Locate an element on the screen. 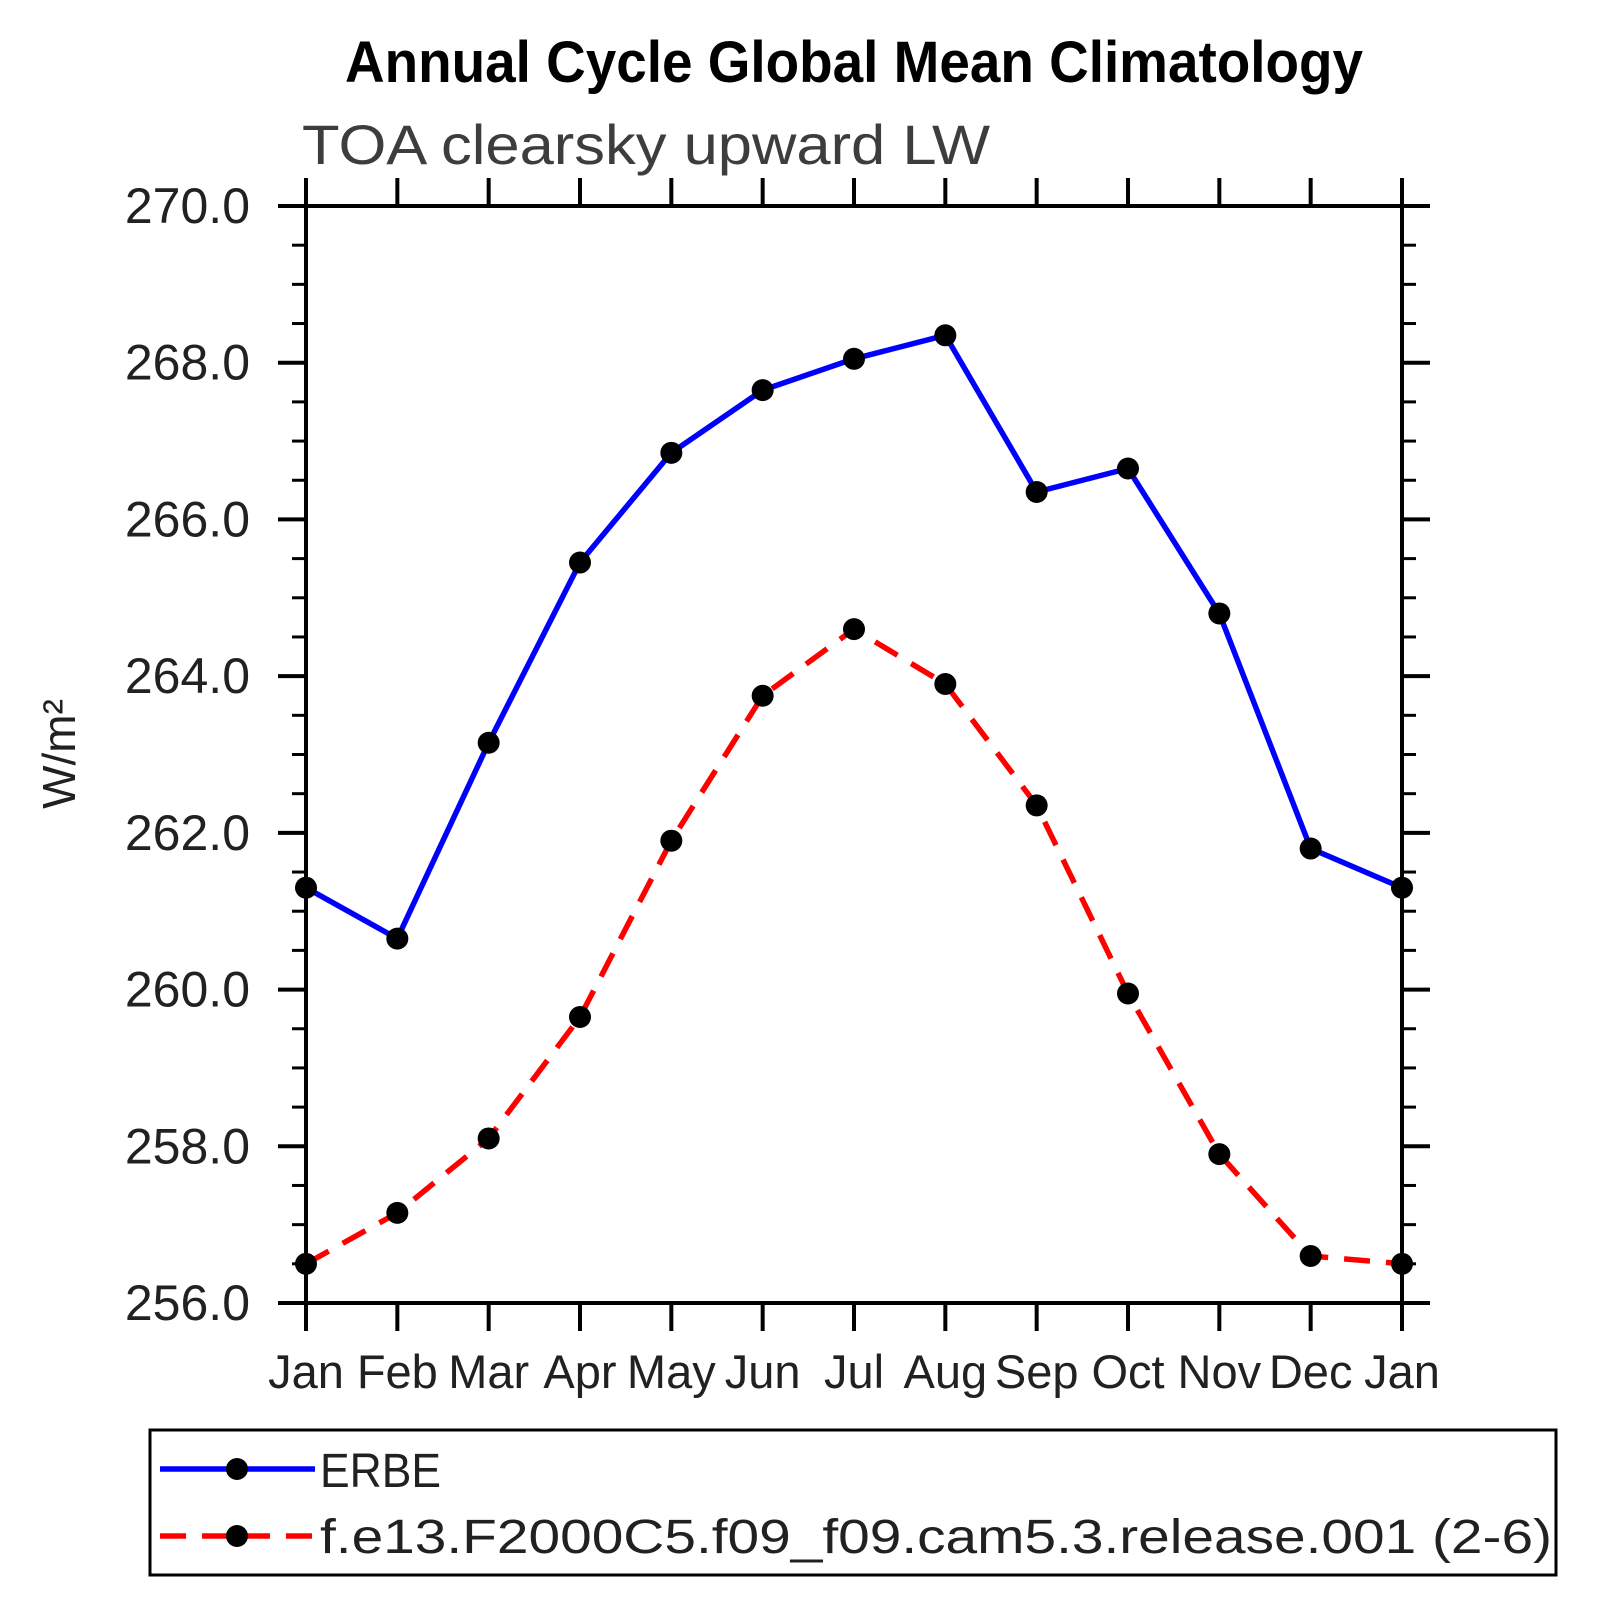 The image size is (1613, 1613). x-tick-label: Oct is located at coordinates (1127, 1371).